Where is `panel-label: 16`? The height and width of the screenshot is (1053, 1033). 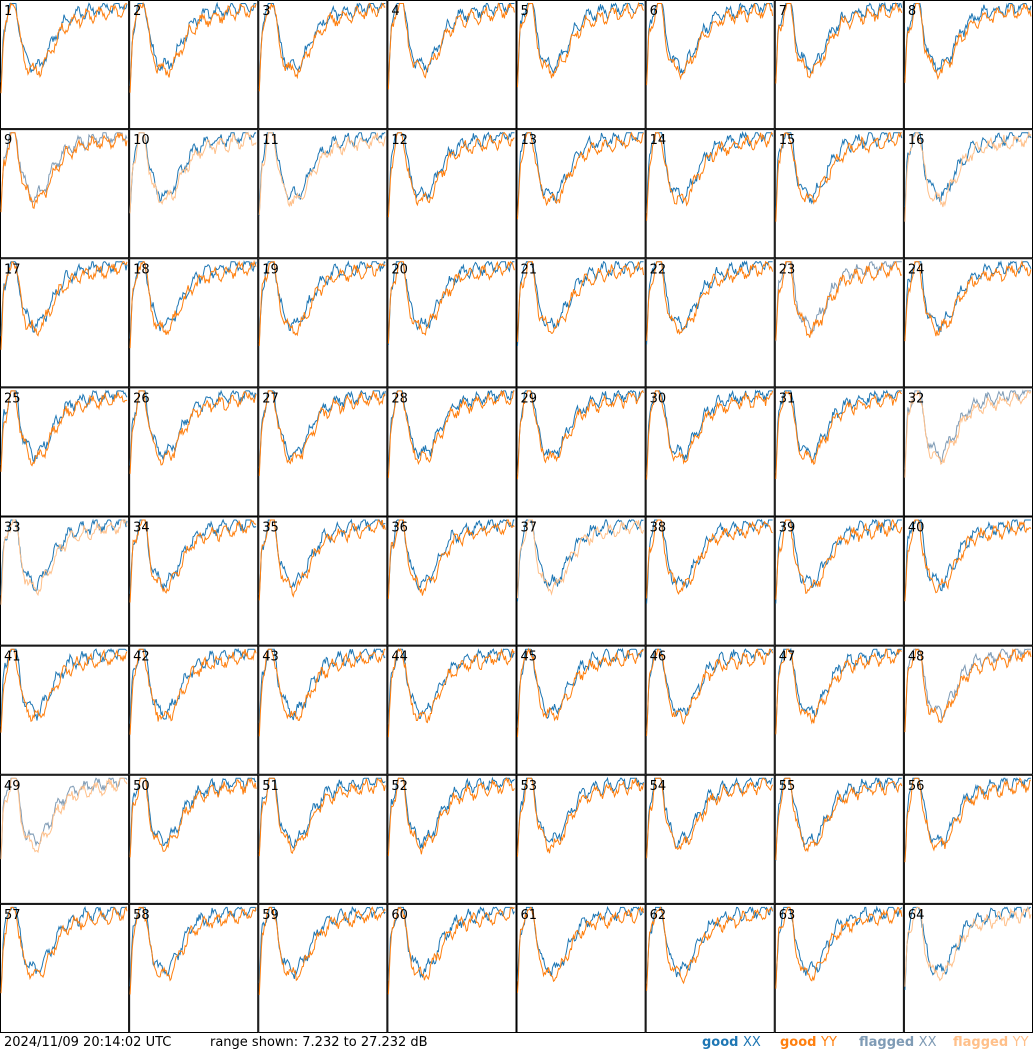 panel-label: 16 is located at coordinates (916, 140).